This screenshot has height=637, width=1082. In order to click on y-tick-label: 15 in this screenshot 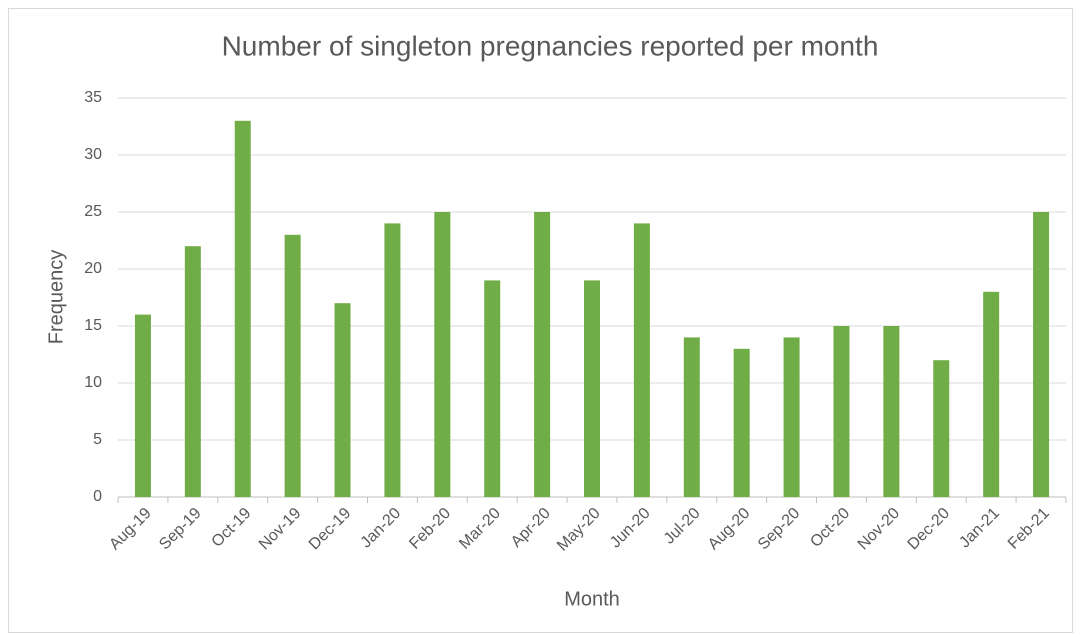, I will do `click(93, 325)`.